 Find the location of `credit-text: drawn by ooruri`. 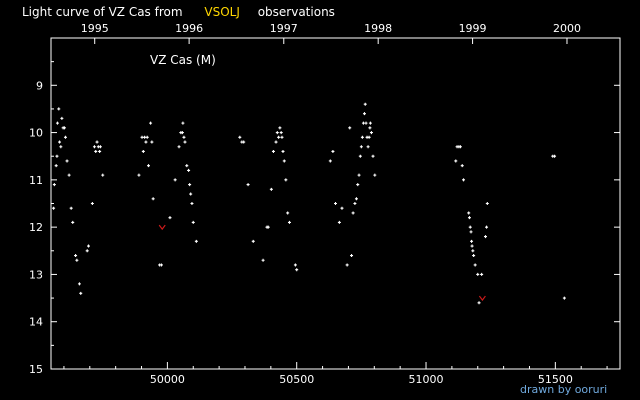

credit-text: drawn by ooruri is located at coordinates (563, 389).